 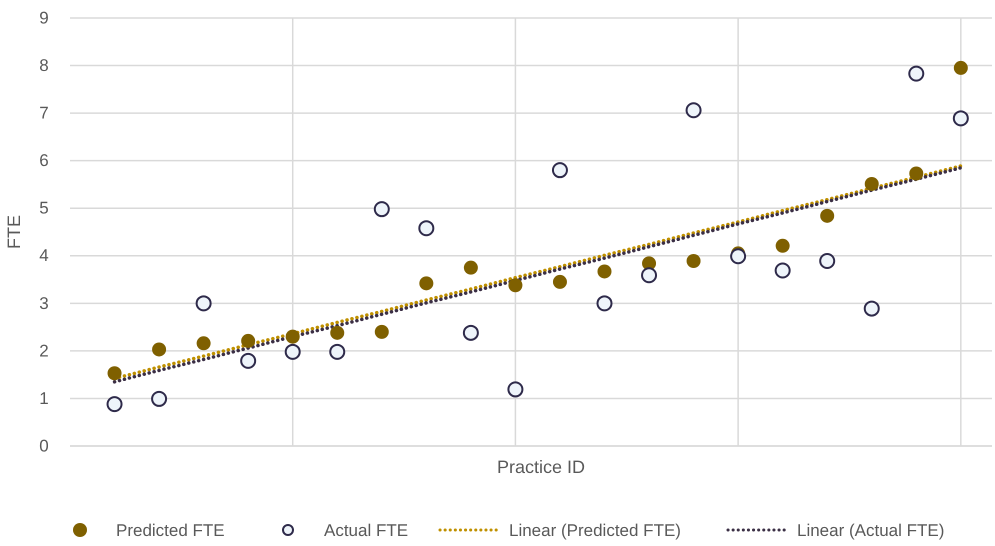 I want to click on y-axis-title: FTE, so click(x=14, y=232).